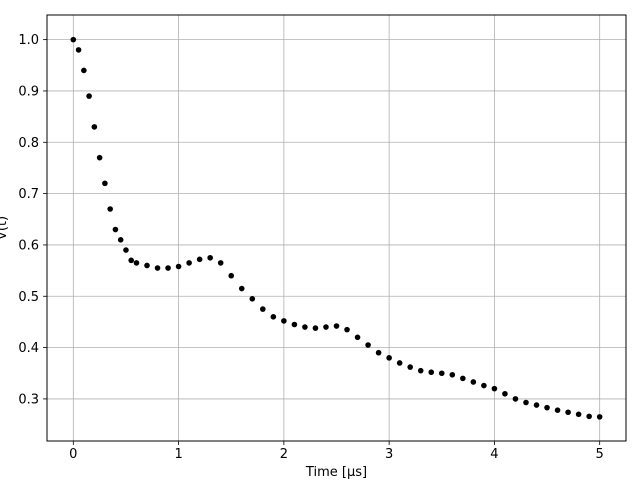 This screenshot has height=480, width=640. I want to click on x-tick-label: 4, so click(494, 454).